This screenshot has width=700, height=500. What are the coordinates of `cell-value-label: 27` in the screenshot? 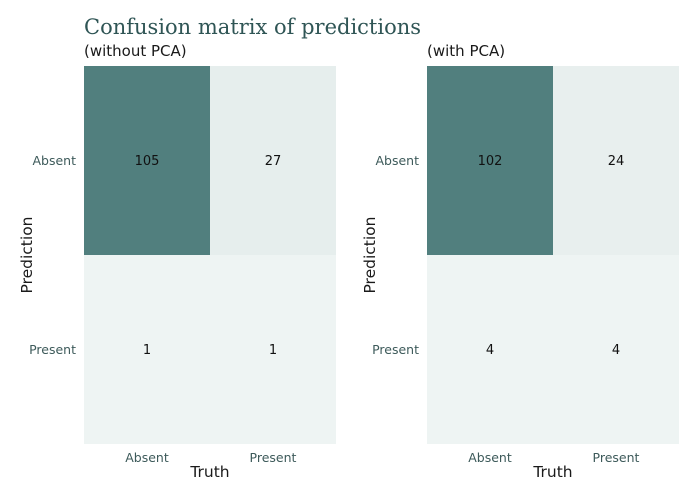 It's located at (273, 161).